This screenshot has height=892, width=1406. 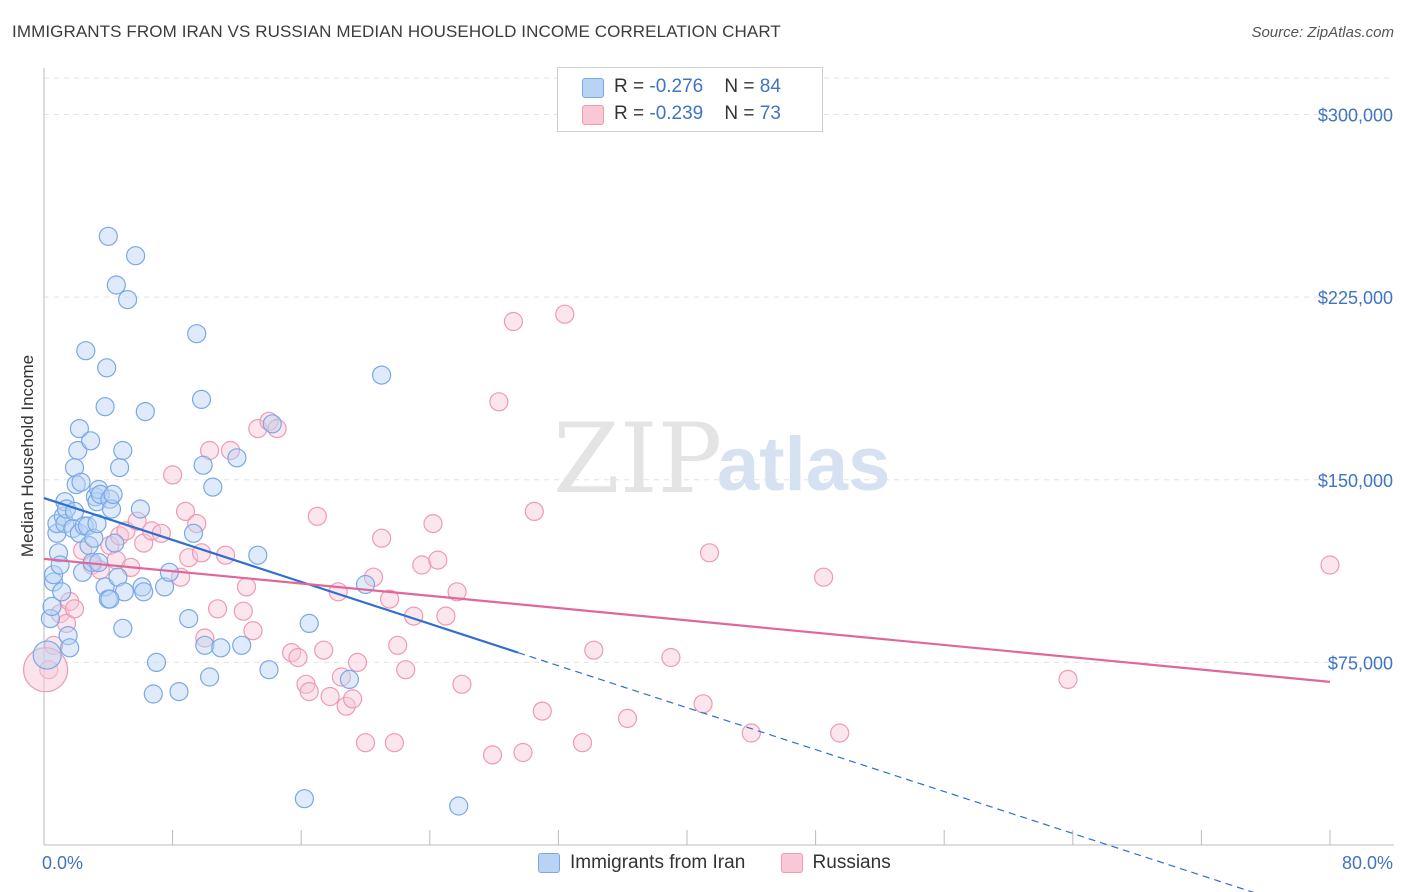 What do you see at coordinates (1355, 116) in the screenshot?
I see `y-tick-label-3: $300,000` at bounding box center [1355, 116].